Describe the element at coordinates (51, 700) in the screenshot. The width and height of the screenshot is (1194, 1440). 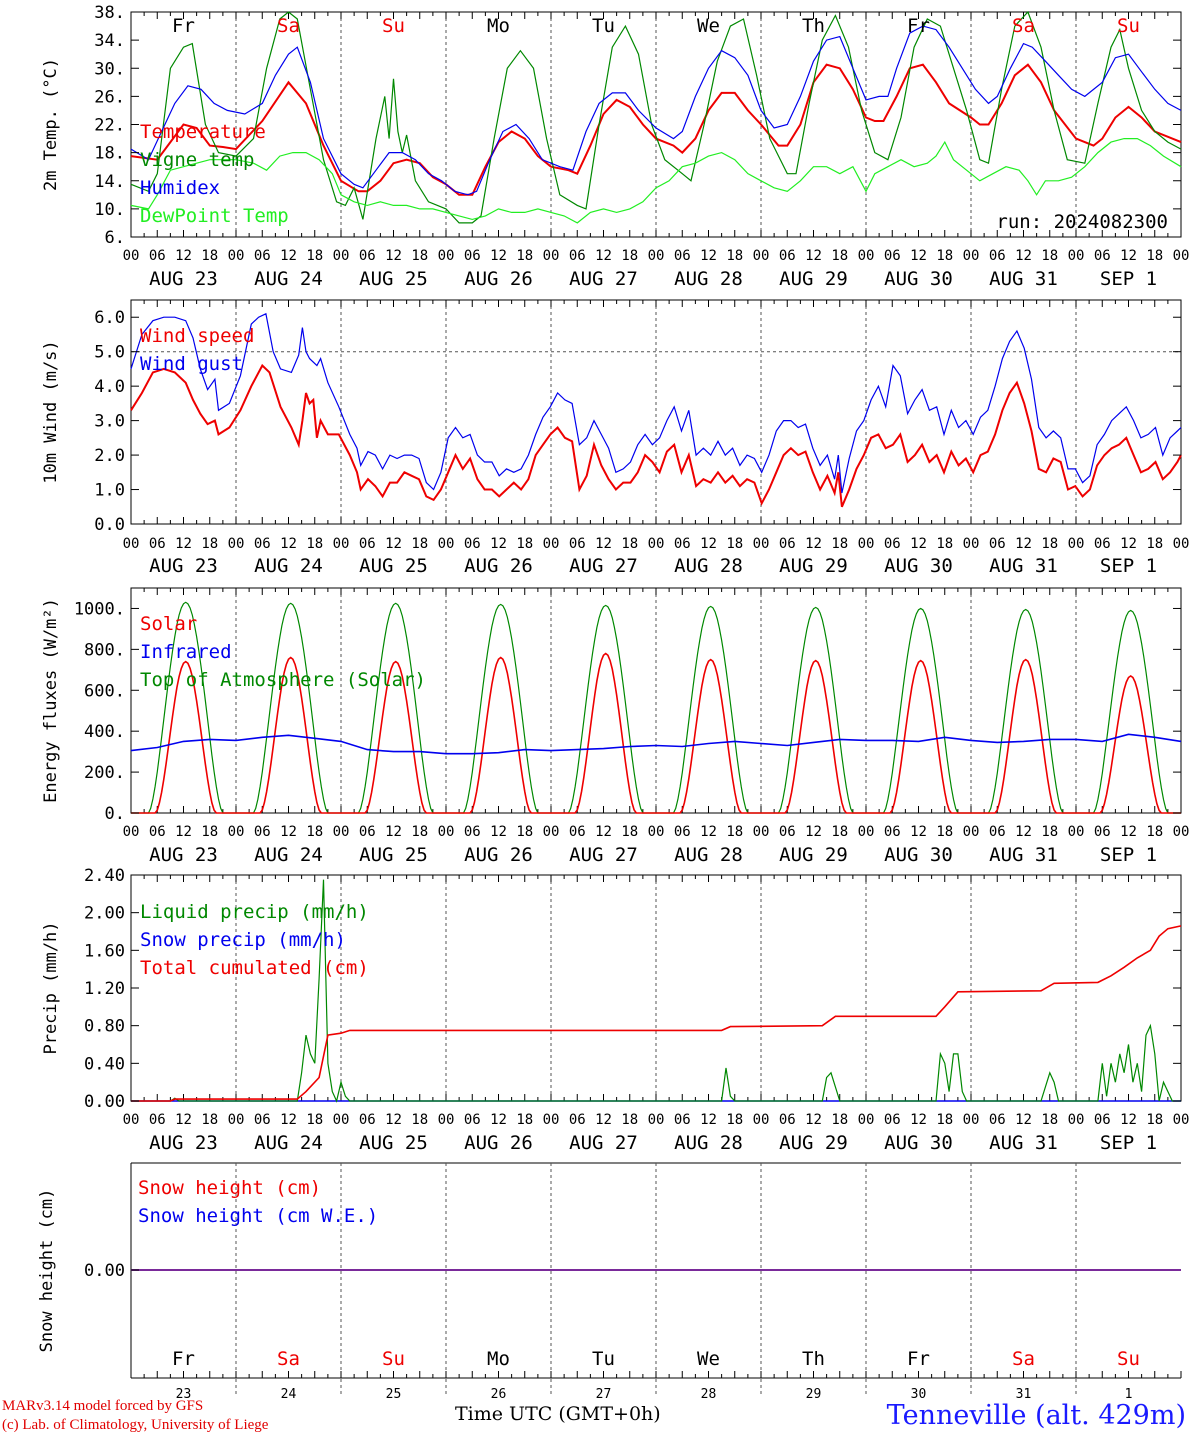
I see `y-axis-label: Energy fluxes (W/m²)` at that location.